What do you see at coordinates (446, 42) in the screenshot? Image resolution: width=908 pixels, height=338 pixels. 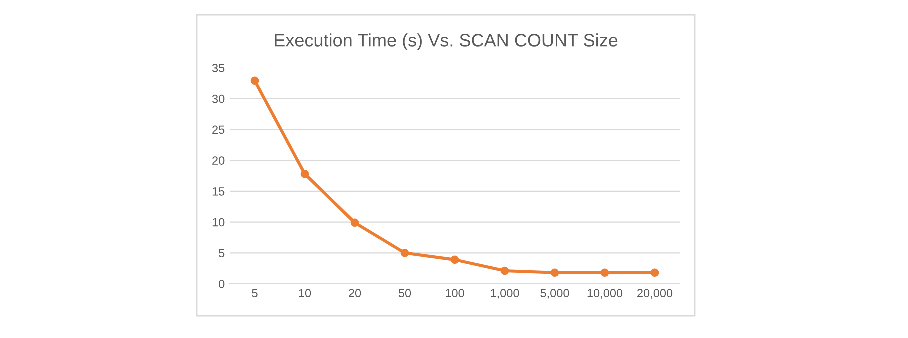 I see `chart-title: Execution Time (s) Vs. SCAN COUNT Size` at bounding box center [446, 42].